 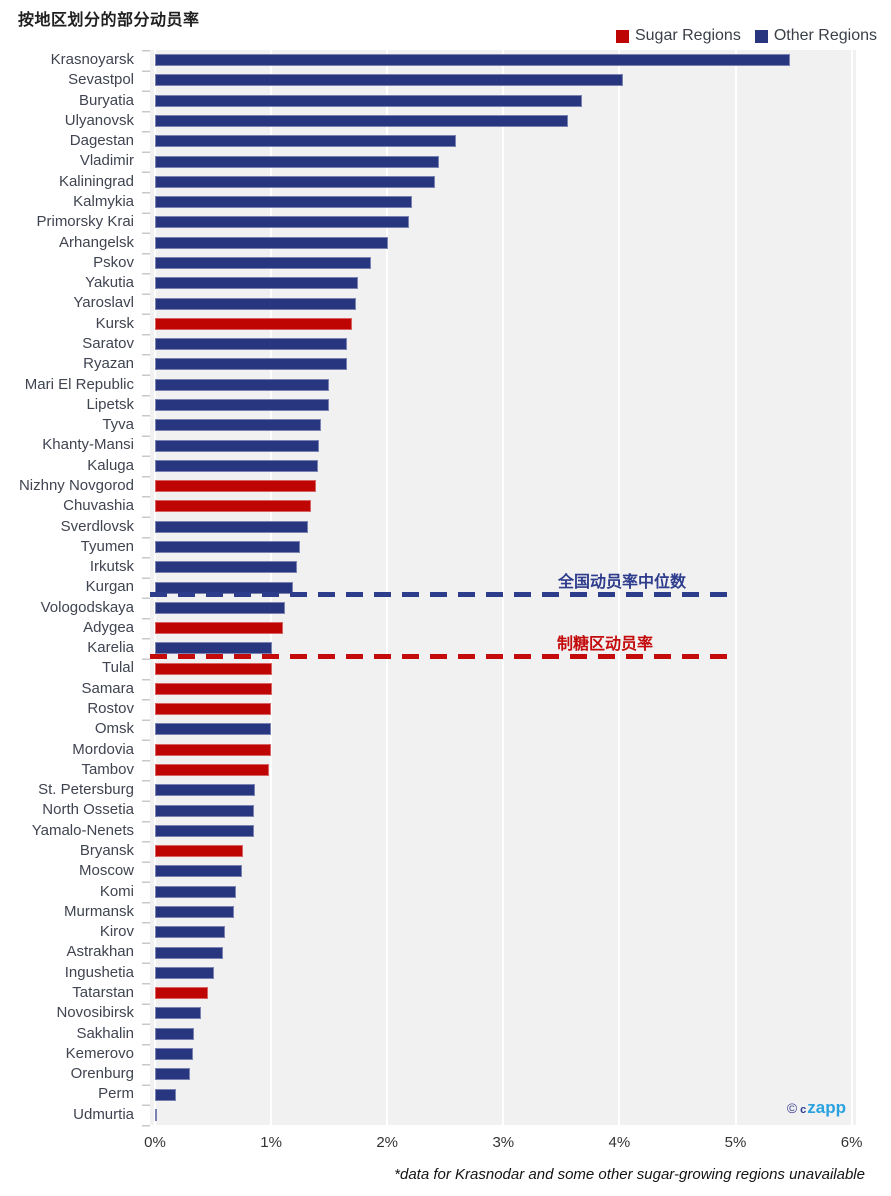 I want to click on region-label: Bryansk, so click(x=106, y=851).